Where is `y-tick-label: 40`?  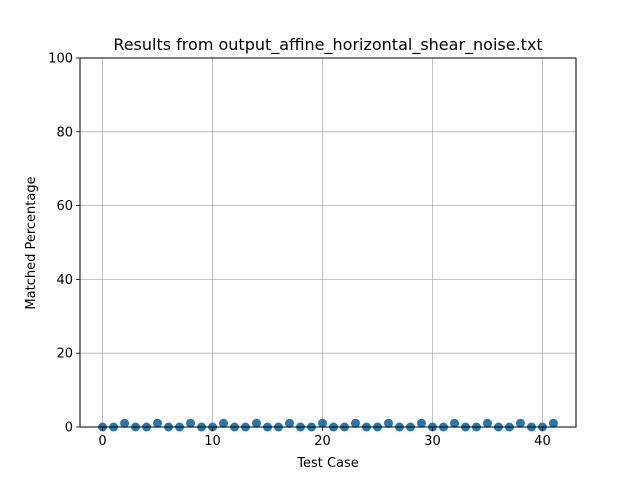 y-tick-label: 40 is located at coordinates (64, 280).